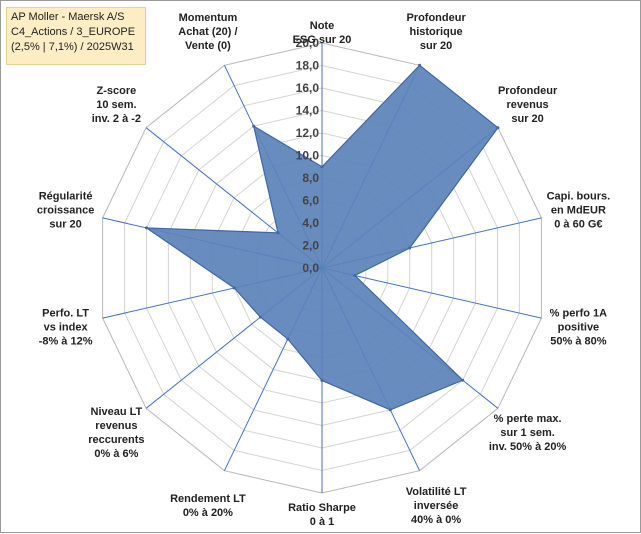 The image size is (641, 534). Describe the element at coordinates (308, 88) in the screenshot. I see `tick-label: 16,0` at that location.